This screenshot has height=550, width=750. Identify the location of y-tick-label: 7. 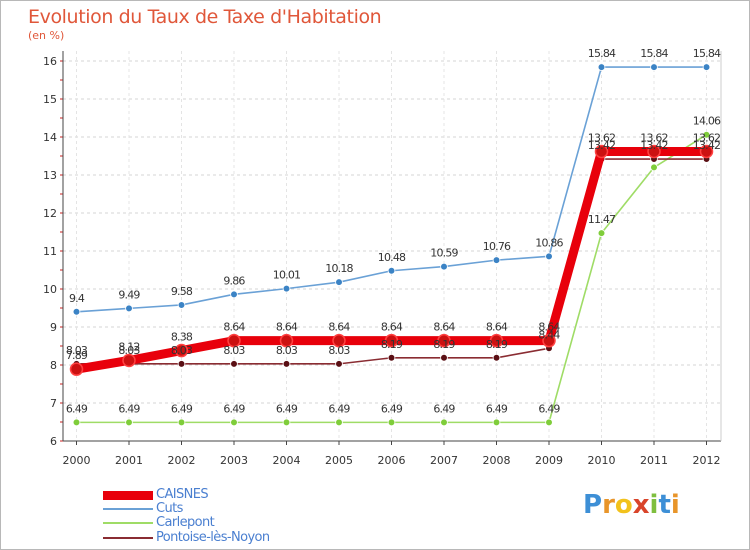
(53, 403).